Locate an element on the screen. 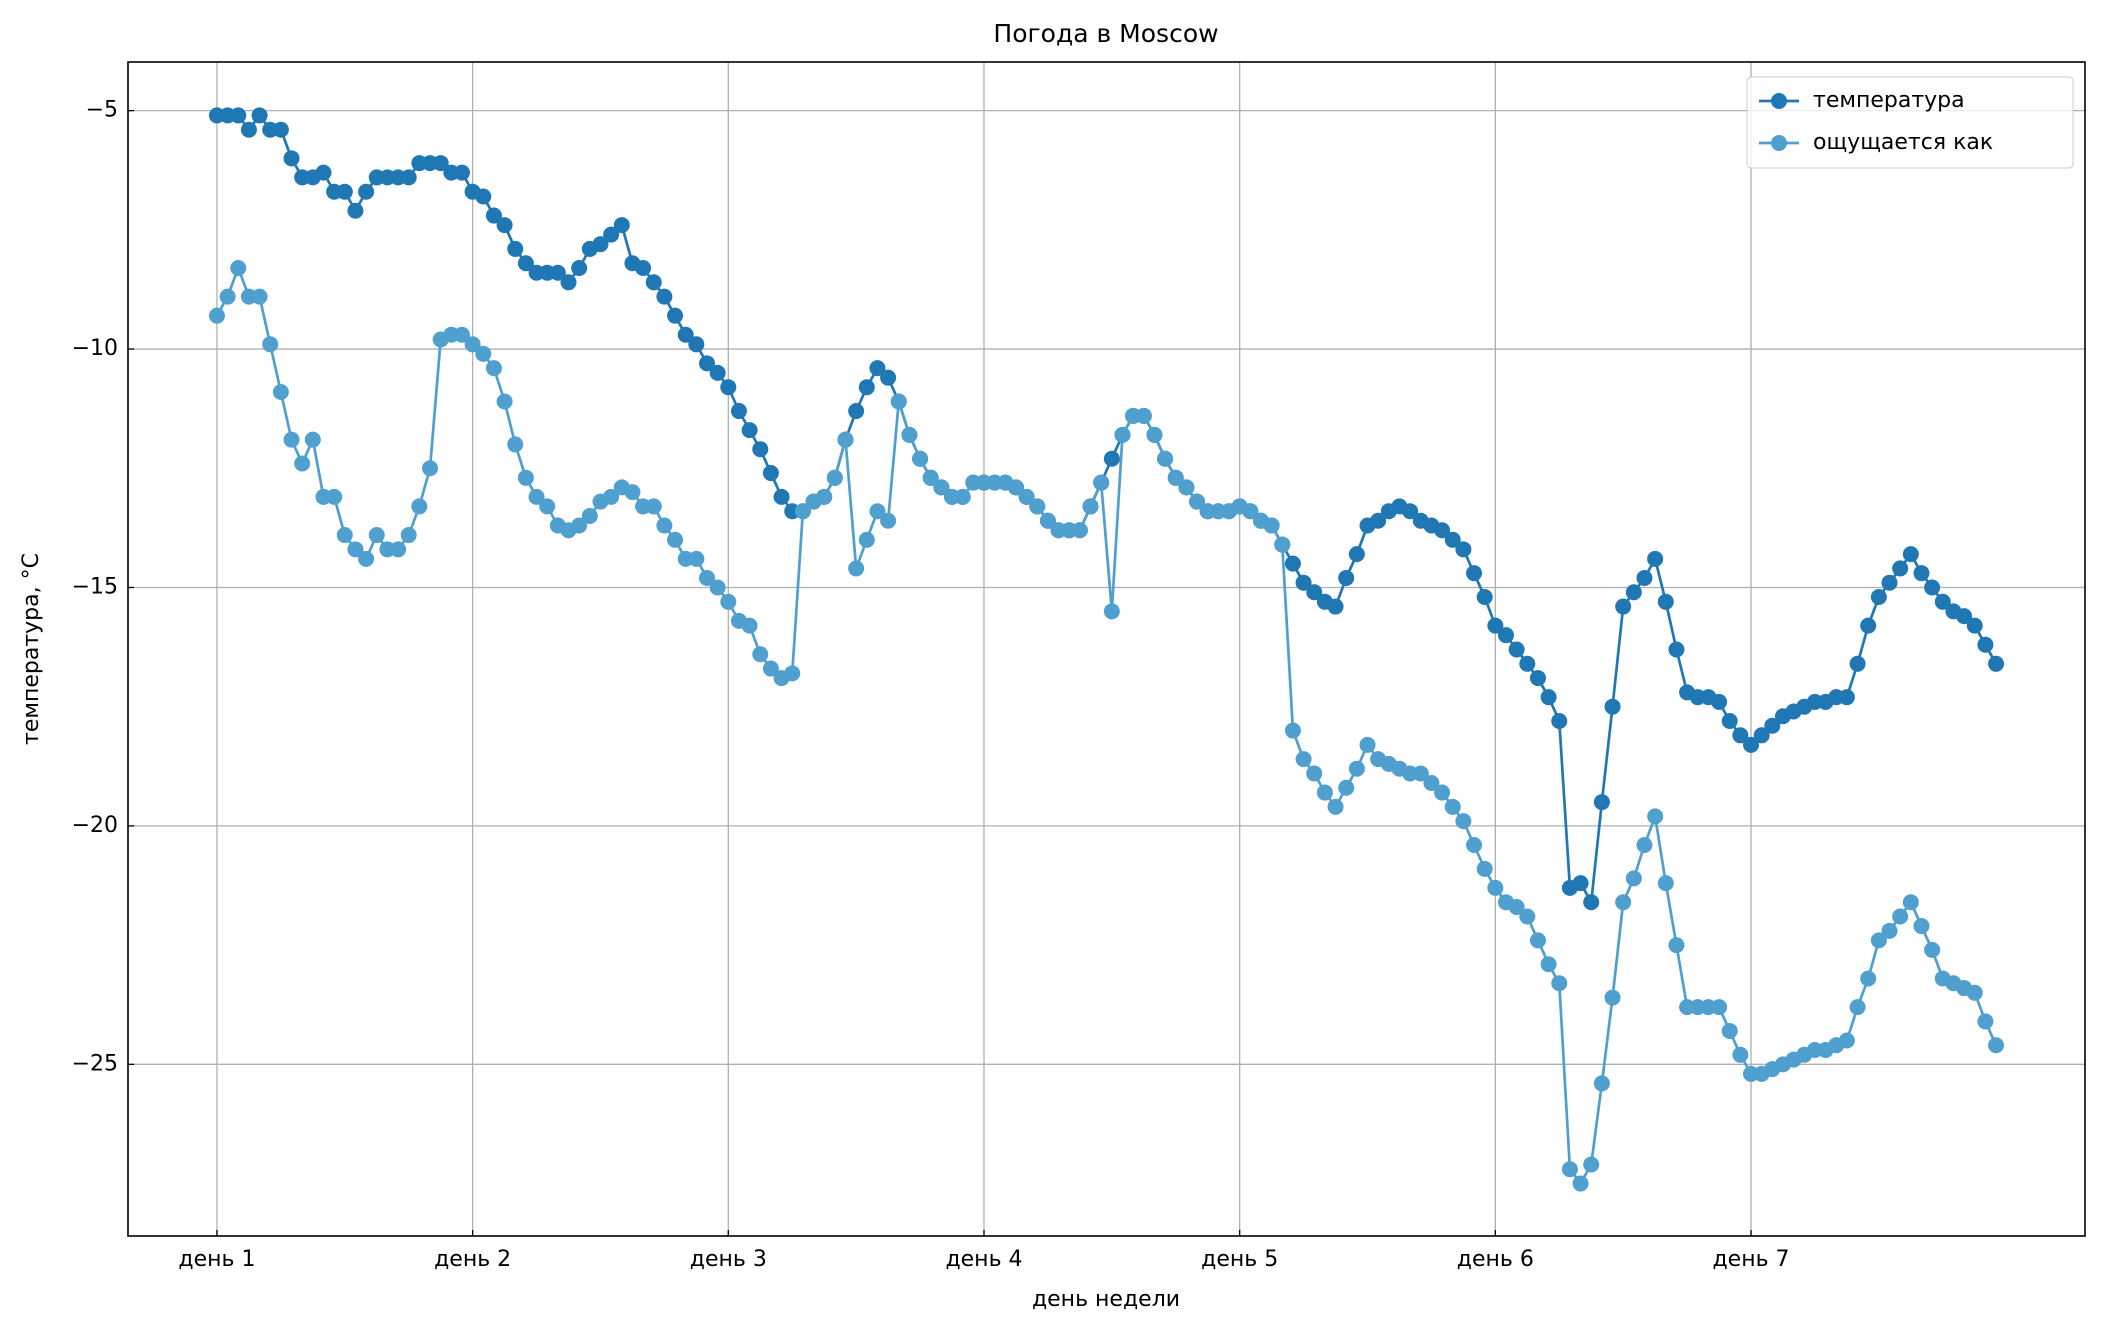  legend-label: температура is located at coordinates (1889, 100).